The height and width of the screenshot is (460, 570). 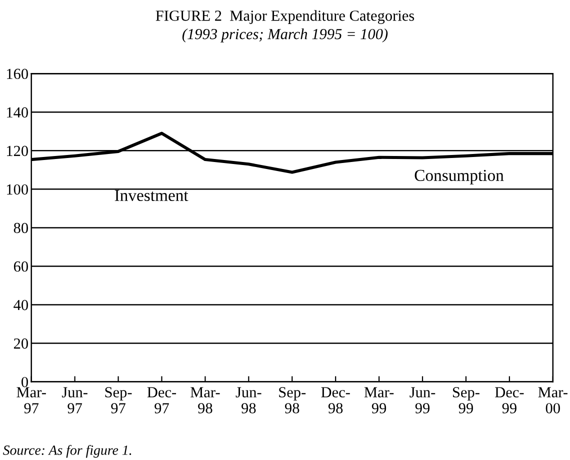 I want to click on source-note: Source: As for figure 1., so click(x=67, y=451).